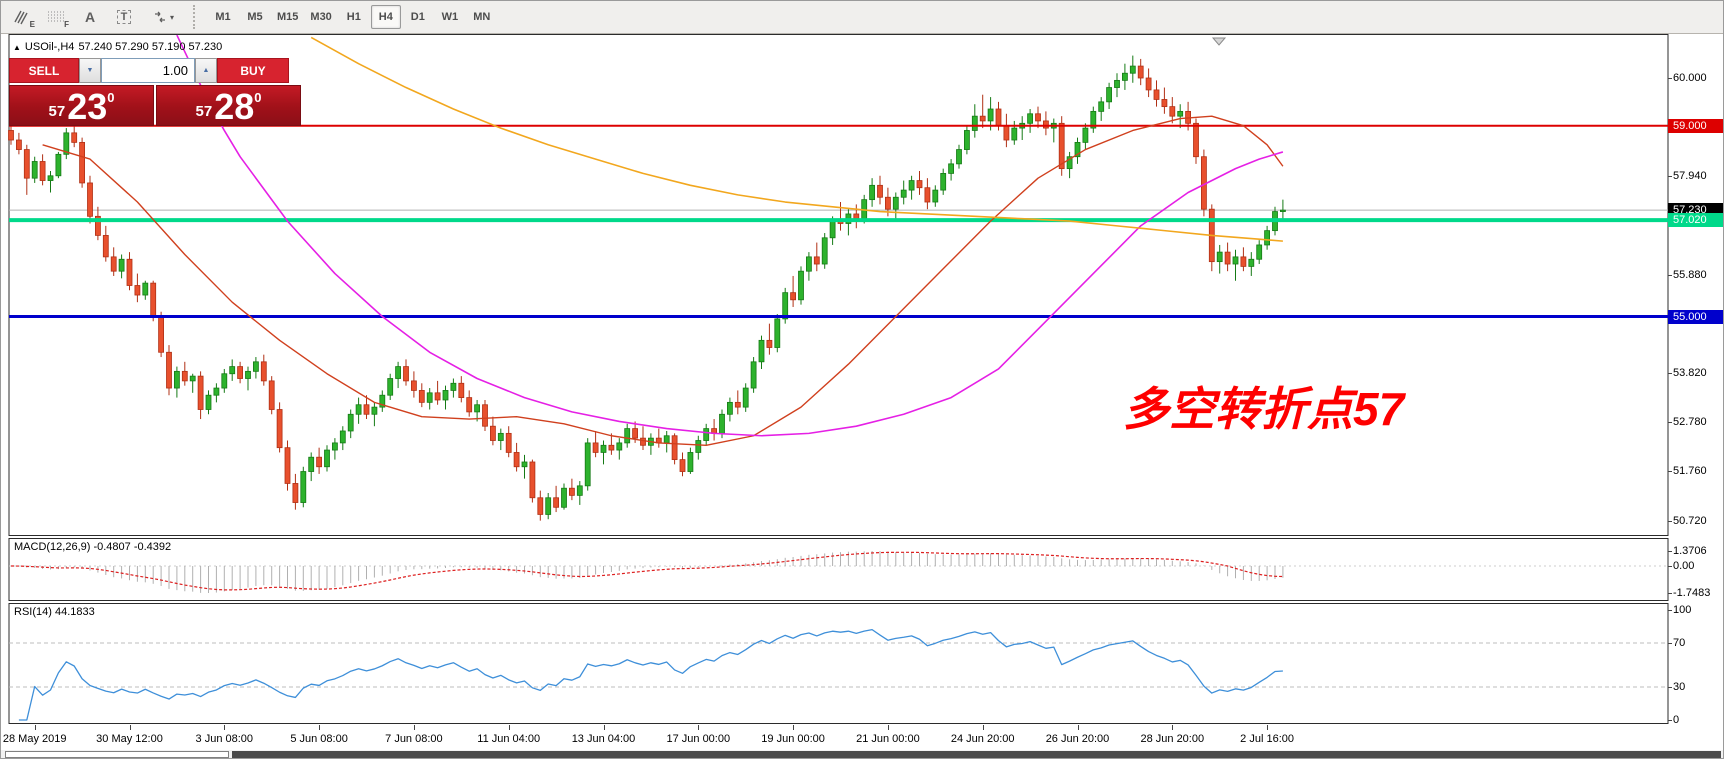 The width and height of the screenshot is (1724, 759). I want to click on tf-button-m5: M5, so click(255, 17).